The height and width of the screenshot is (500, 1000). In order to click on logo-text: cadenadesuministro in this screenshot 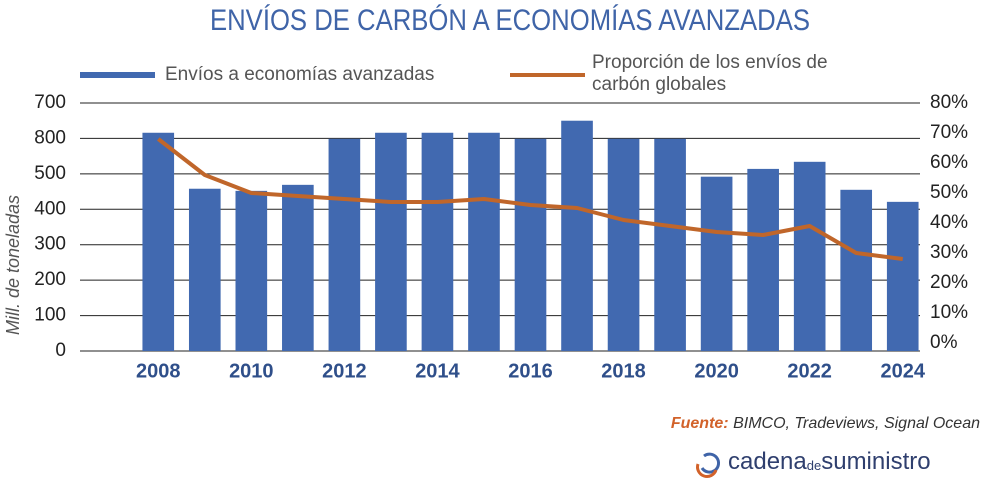, I will do `click(829, 461)`.